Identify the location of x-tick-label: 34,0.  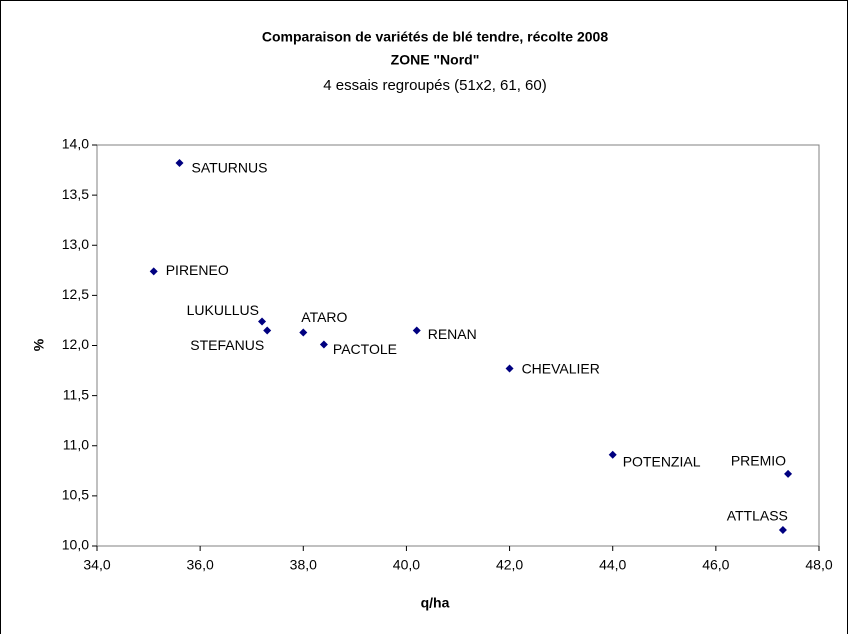
(96, 565).